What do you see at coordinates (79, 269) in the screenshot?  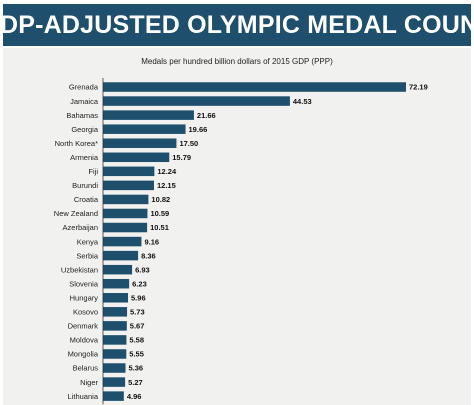 I see `category-label: Uzbekistan` at bounding box center [79, 269].